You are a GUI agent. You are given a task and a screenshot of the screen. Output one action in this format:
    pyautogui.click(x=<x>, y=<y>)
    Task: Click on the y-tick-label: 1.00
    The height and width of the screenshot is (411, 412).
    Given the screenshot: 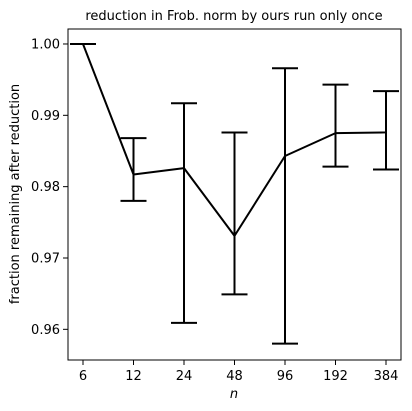 What is the action you would take?
    pyautogui.click(x=45, y=44)
    